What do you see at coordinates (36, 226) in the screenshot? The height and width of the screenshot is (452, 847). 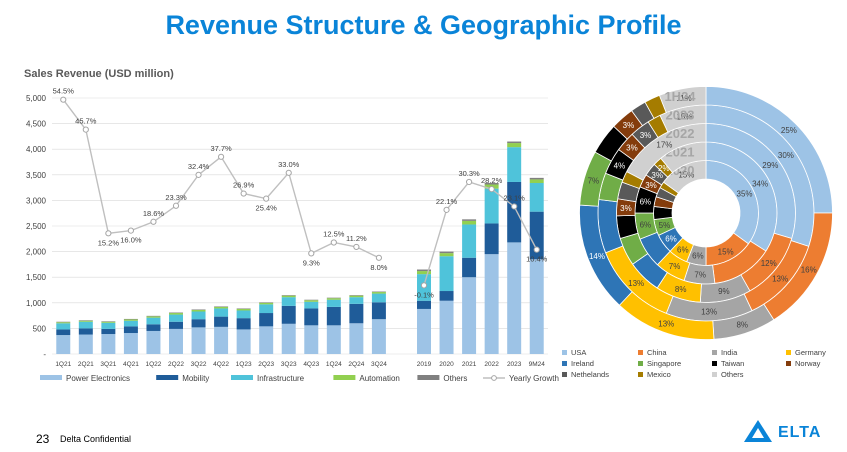 I see `y-tick-label: 2,500` at bounding box center [36, 226].